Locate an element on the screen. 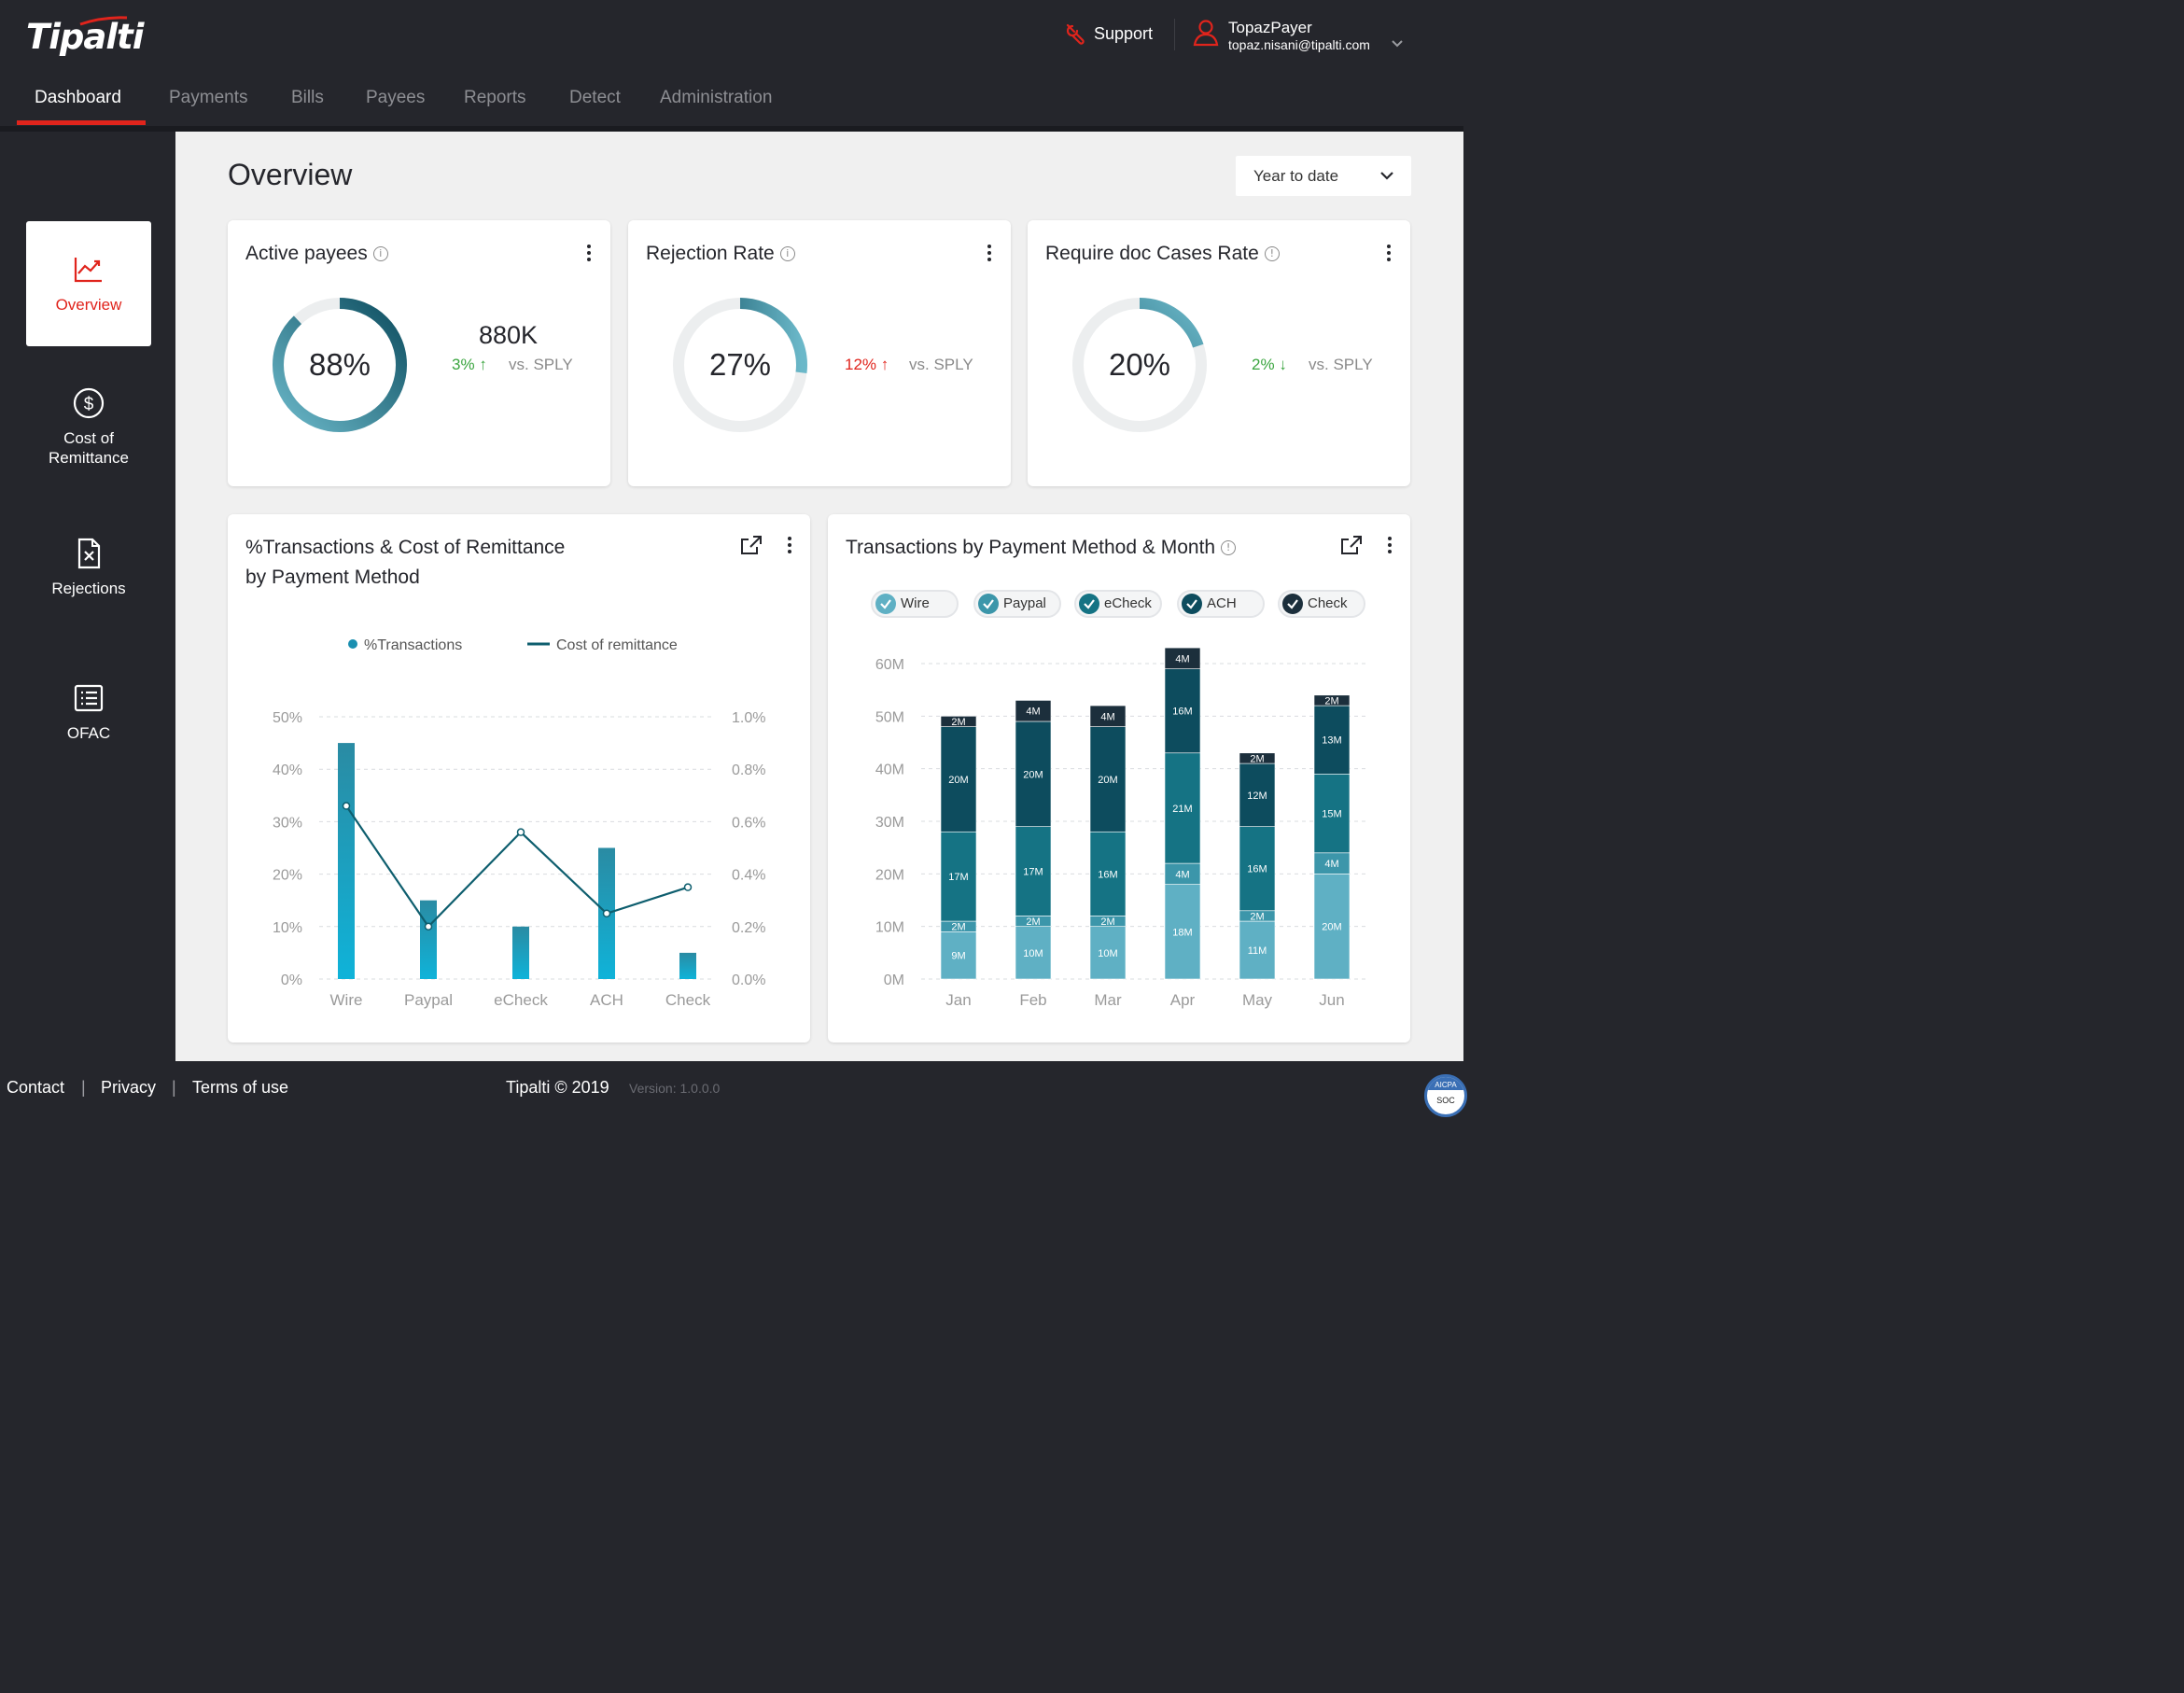  segment-label: 20M is located at coordinates (958, 780).